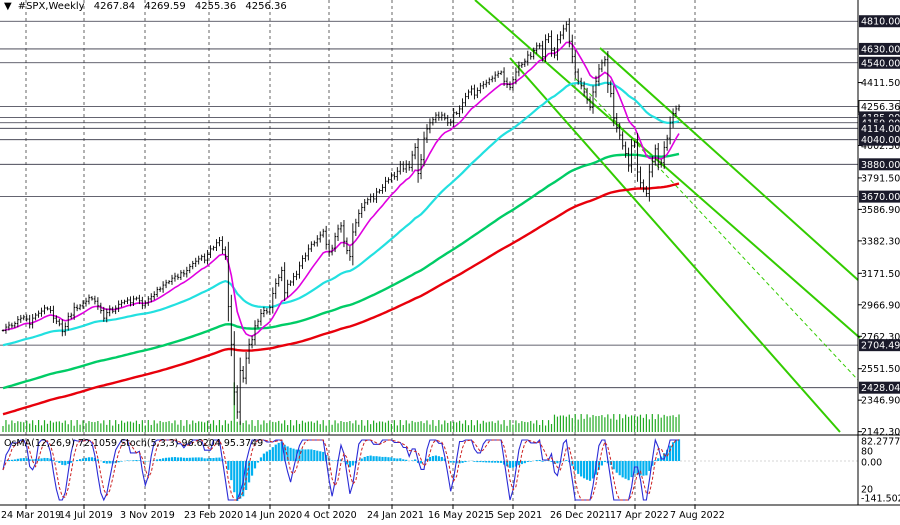  Describe the element at coordinates (697, 515) in the screenshot. I see `date-label: 7 Aug 2022` at that location.